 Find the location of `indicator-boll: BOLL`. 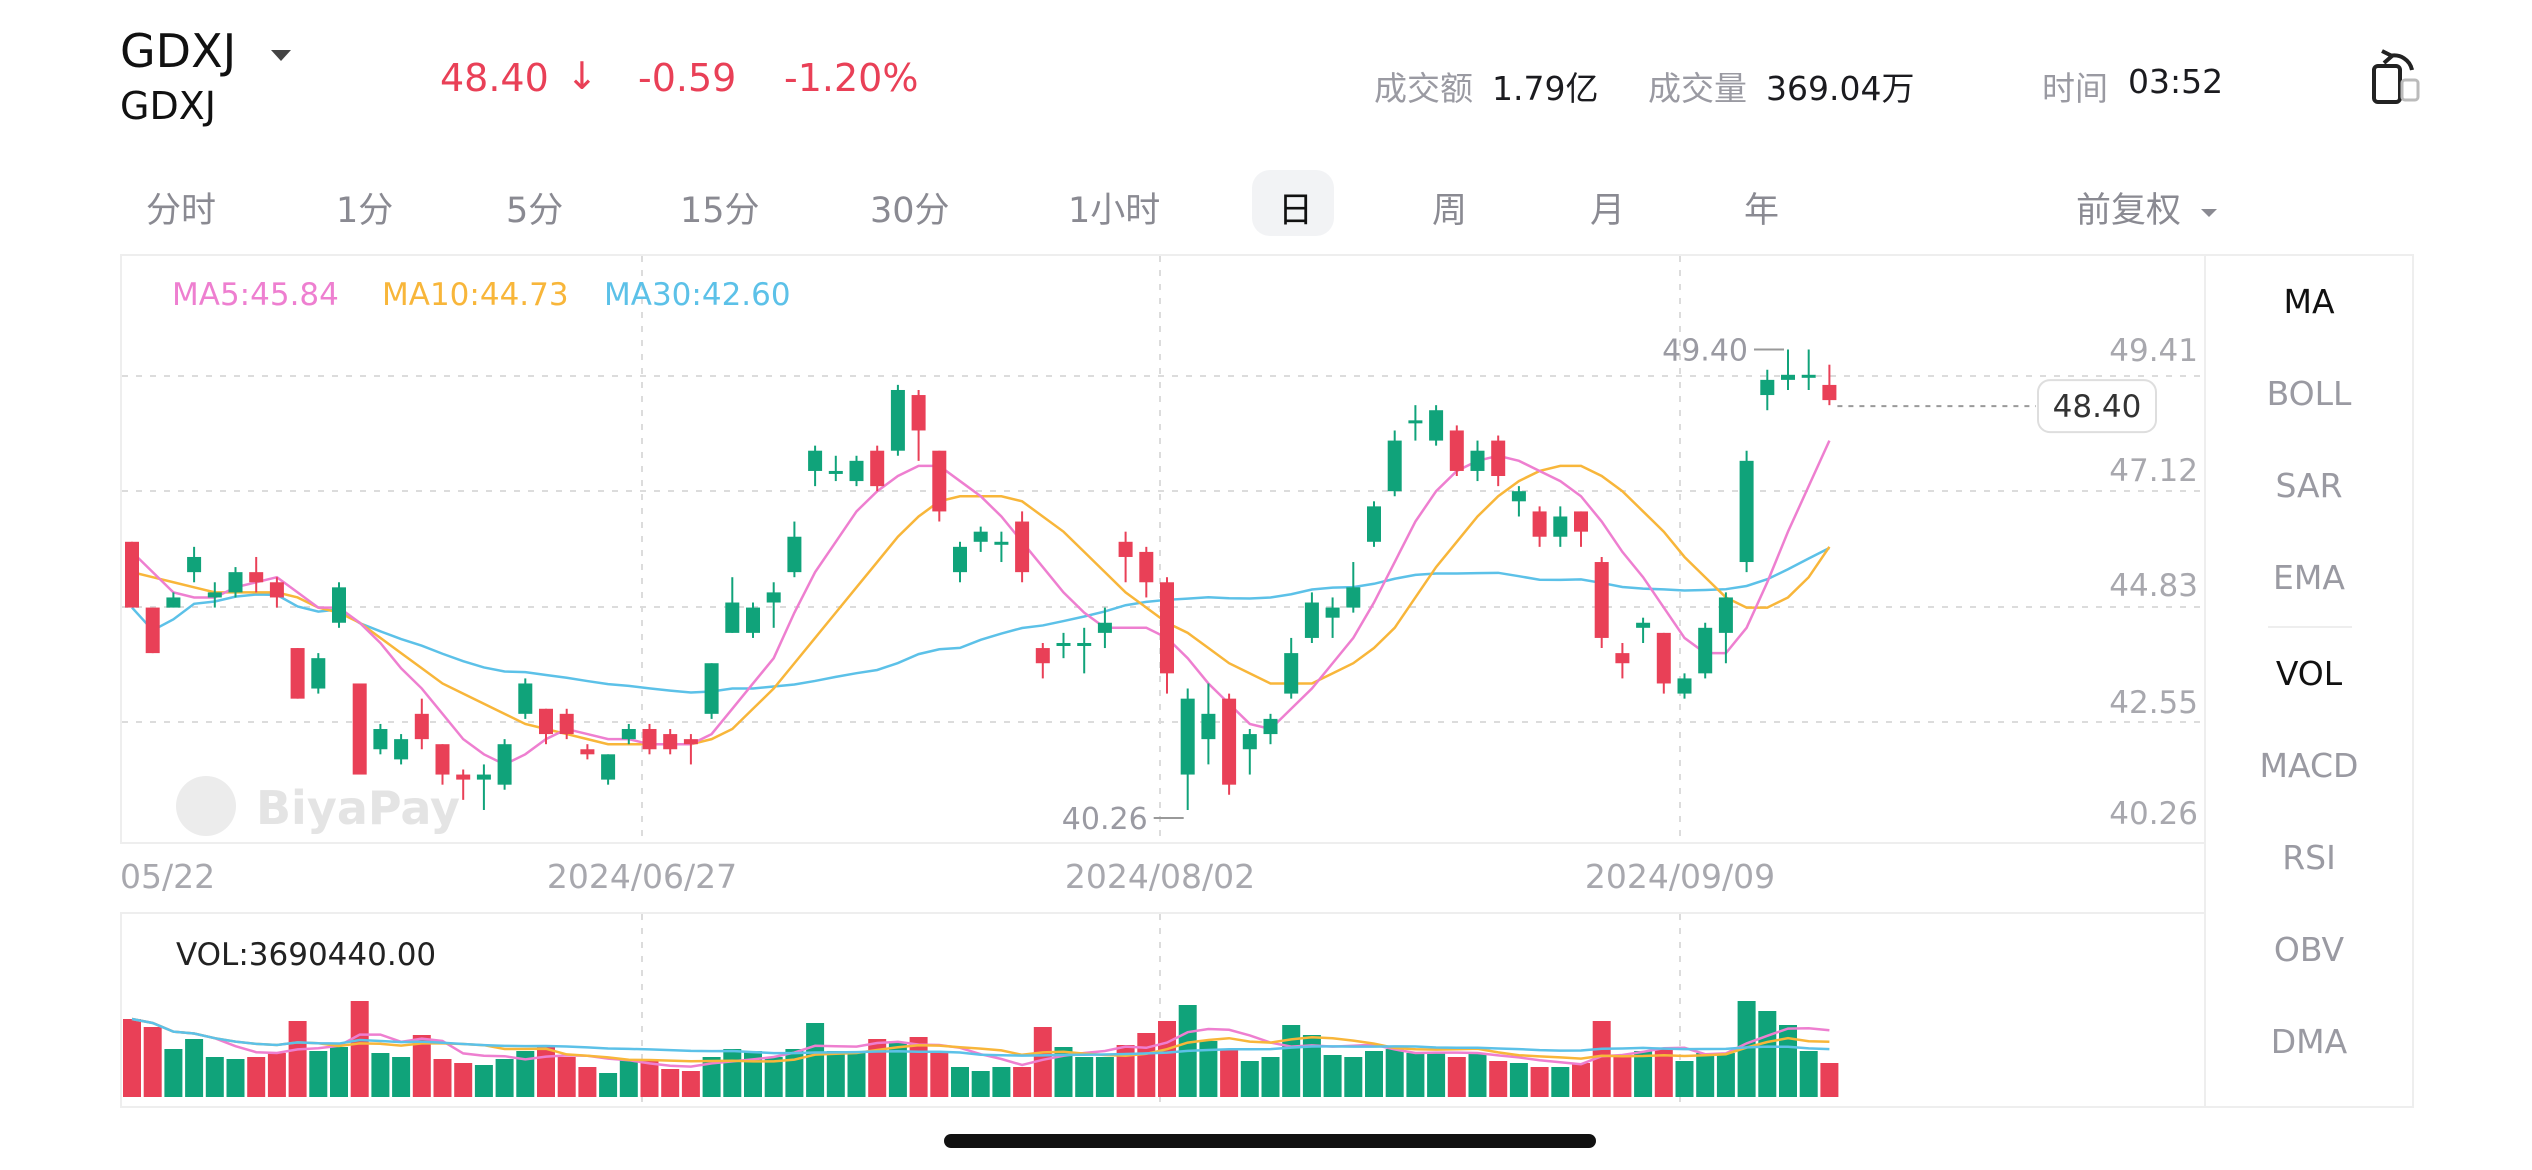

indicator-boll: BOLL is located at coordinates (2309, 393).